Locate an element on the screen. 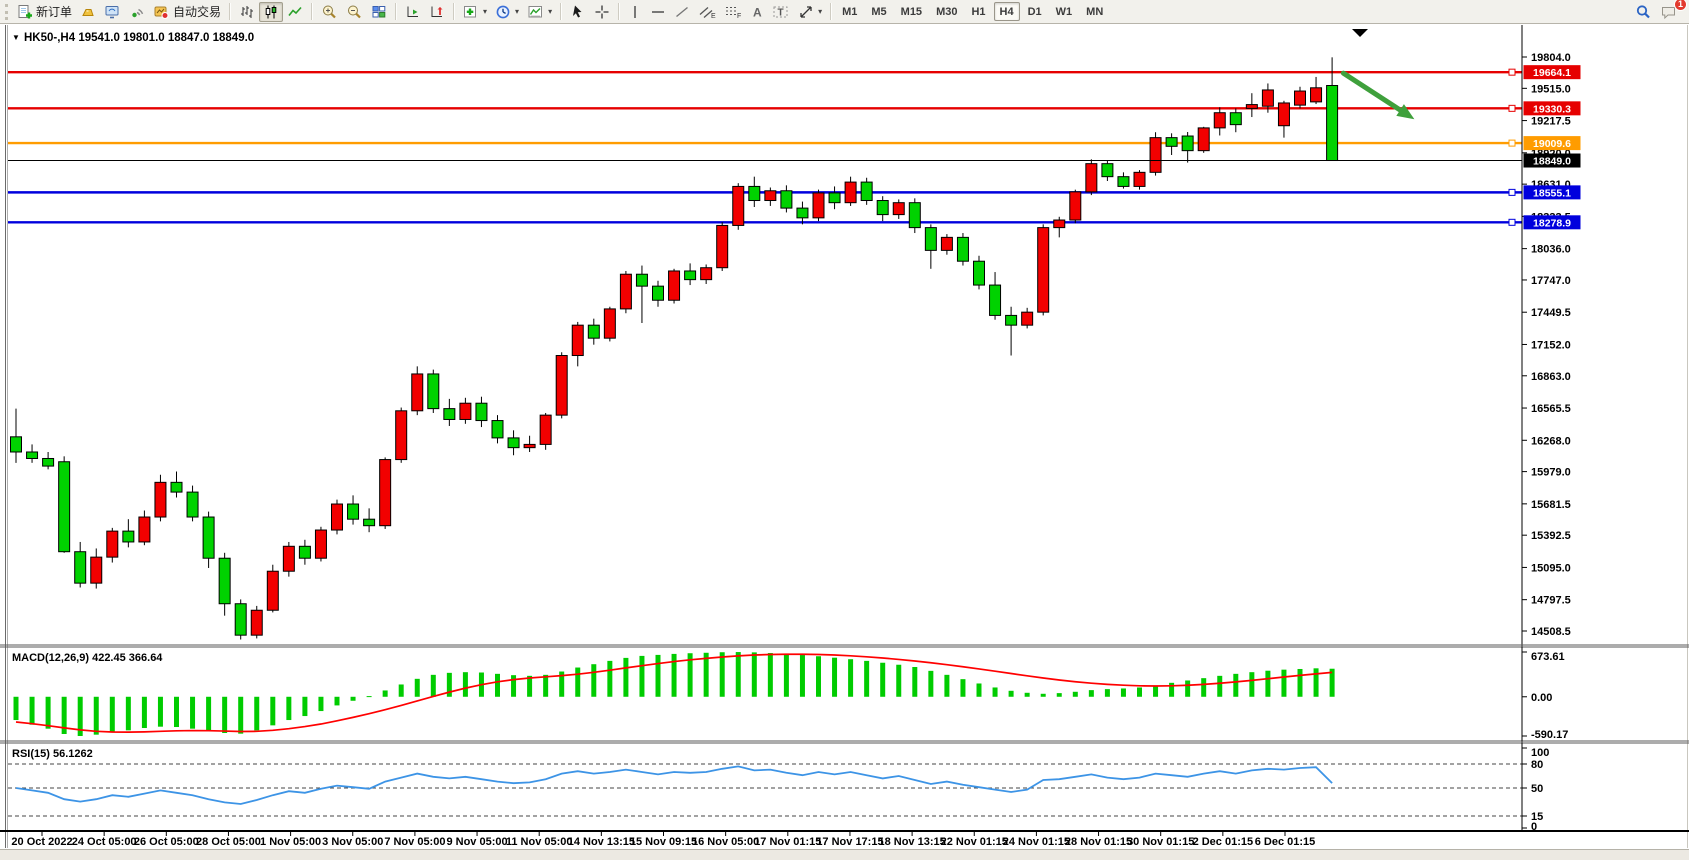  line-chart-type-icon is located at coordinates (295, 11).